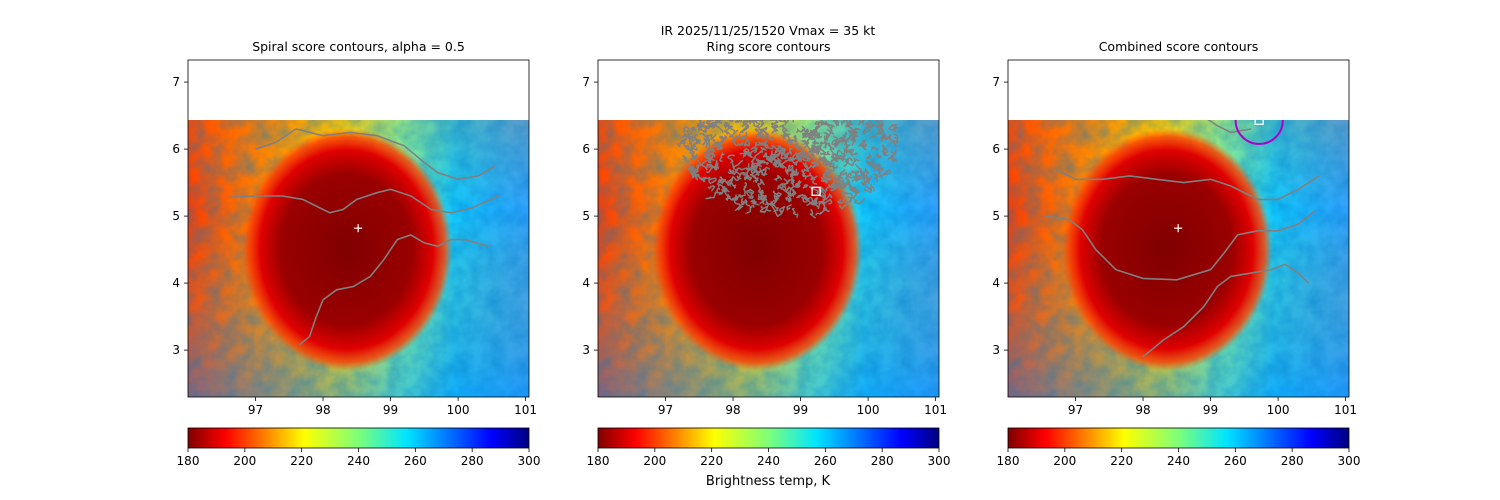 This screenshot has width=1500, height=500. Describe the element at coordinates (939, 461) in the screenshot. I see `colorbar-tick-label: 300` at that location.